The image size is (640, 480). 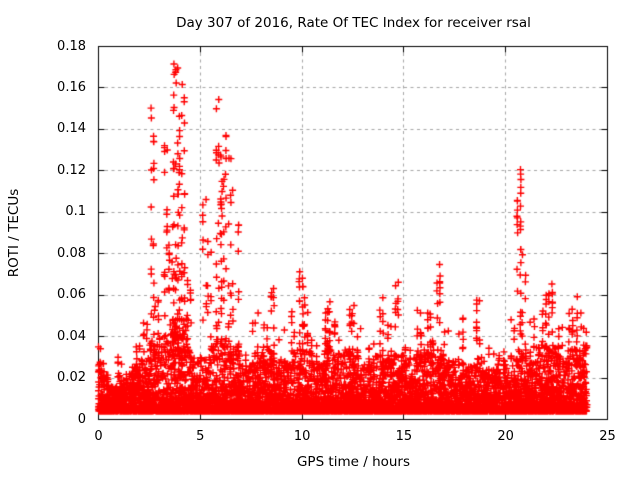 What do you see at coordinates (353, 462) in the screenshot?
I see `x-axis-title: GPS time / hours` at bounding box center [353, 462].